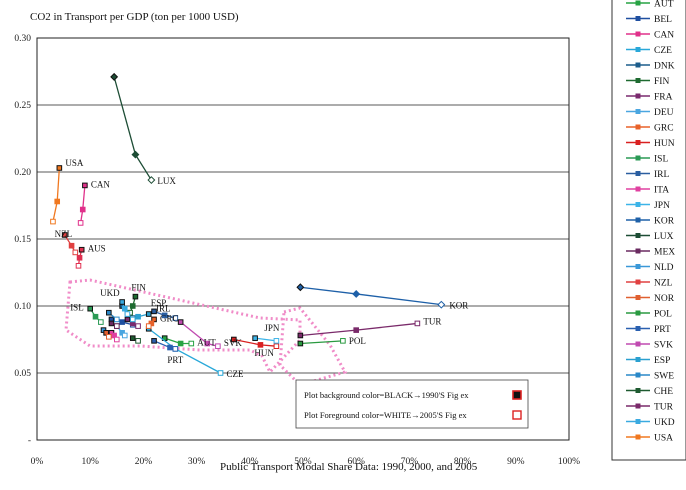 Image resolution: width=686 pixels, height=490 pixels. Describe the element at coordinates (517, 395) in the screenshot. I see `note-filled-marker` at that location.